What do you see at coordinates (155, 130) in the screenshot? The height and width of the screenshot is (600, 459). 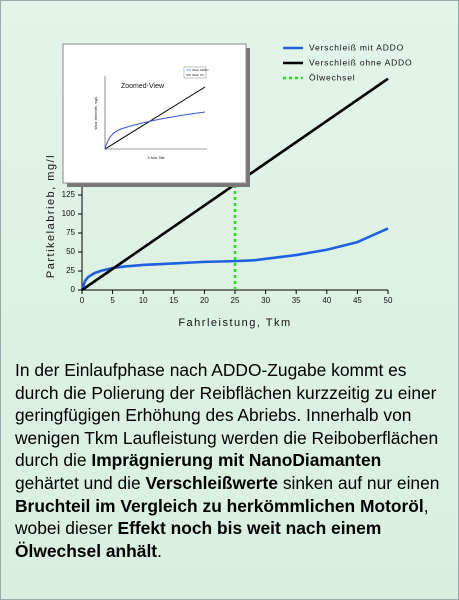 I see `inset-blue-line` at bounding box center [155, 130].